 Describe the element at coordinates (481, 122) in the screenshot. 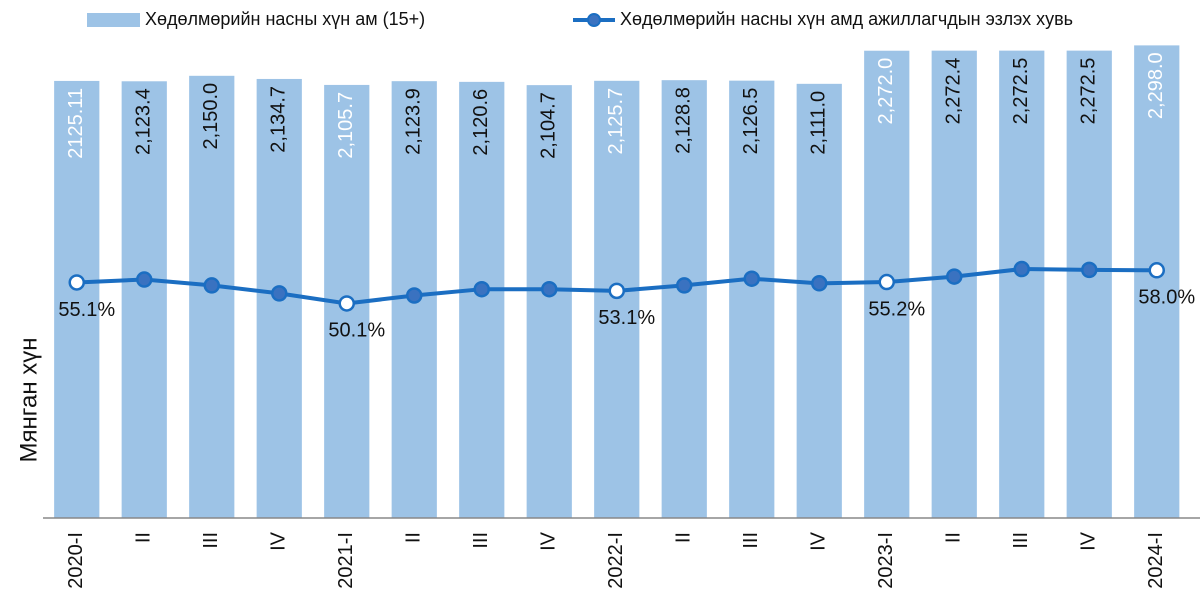

I see `bar-value-label: 2,120.6` at that location.